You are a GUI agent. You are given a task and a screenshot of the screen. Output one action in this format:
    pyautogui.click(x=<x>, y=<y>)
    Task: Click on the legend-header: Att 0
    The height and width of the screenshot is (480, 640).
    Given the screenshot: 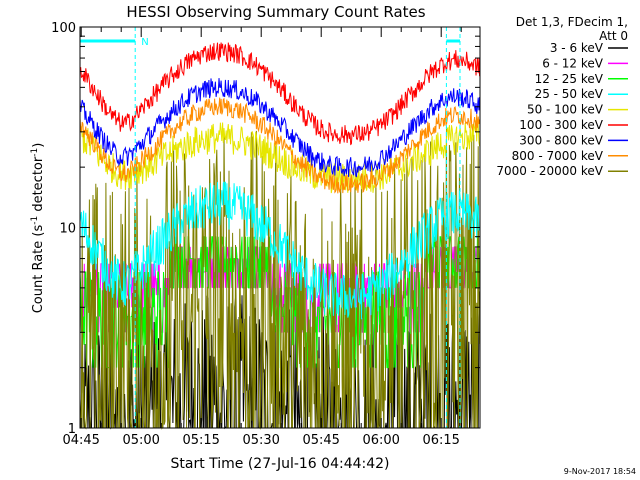 What is the action you would take?
    pyautogui.click(x=613, y=36)
    